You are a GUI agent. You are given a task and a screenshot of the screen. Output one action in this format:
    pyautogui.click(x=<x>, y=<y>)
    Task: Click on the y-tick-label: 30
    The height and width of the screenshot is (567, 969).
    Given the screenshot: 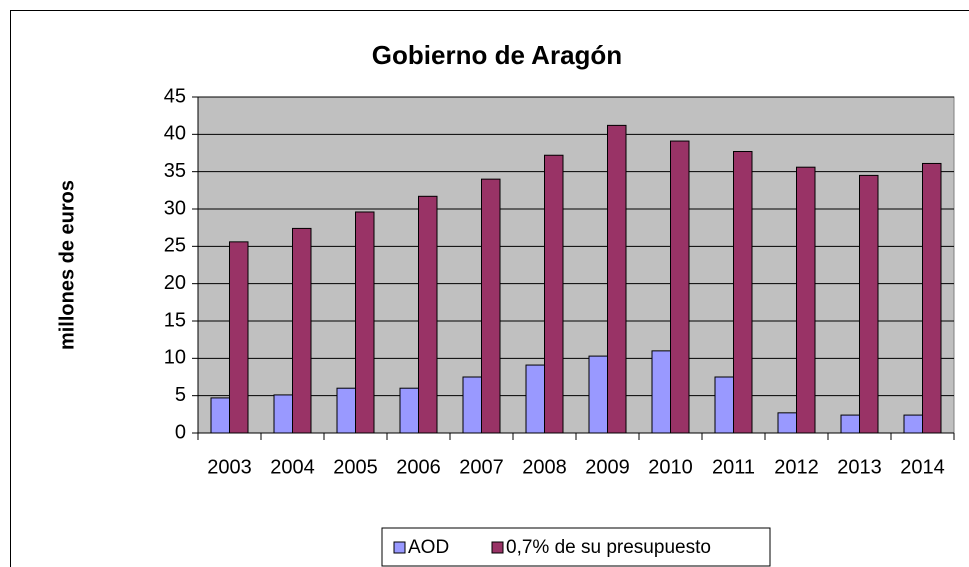 What is the action you would take?
    pyautogui.click(x=175, y=208)
    